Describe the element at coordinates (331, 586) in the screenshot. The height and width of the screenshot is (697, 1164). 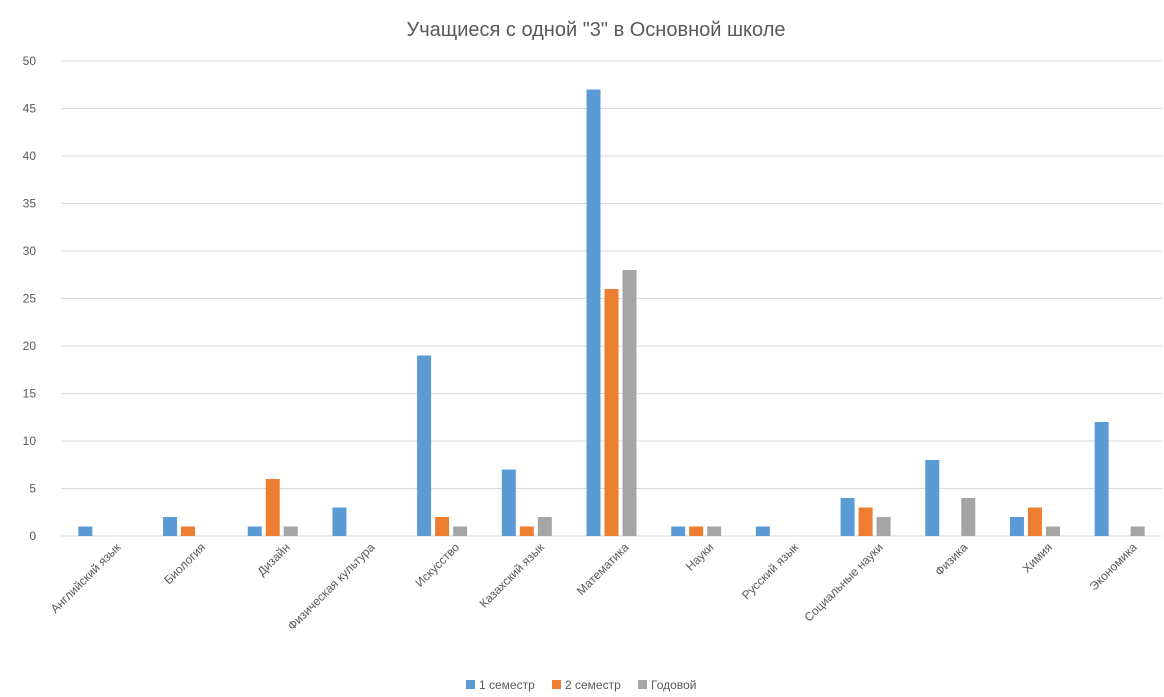
I see `x-tick-label: Физическая культура` at that location.